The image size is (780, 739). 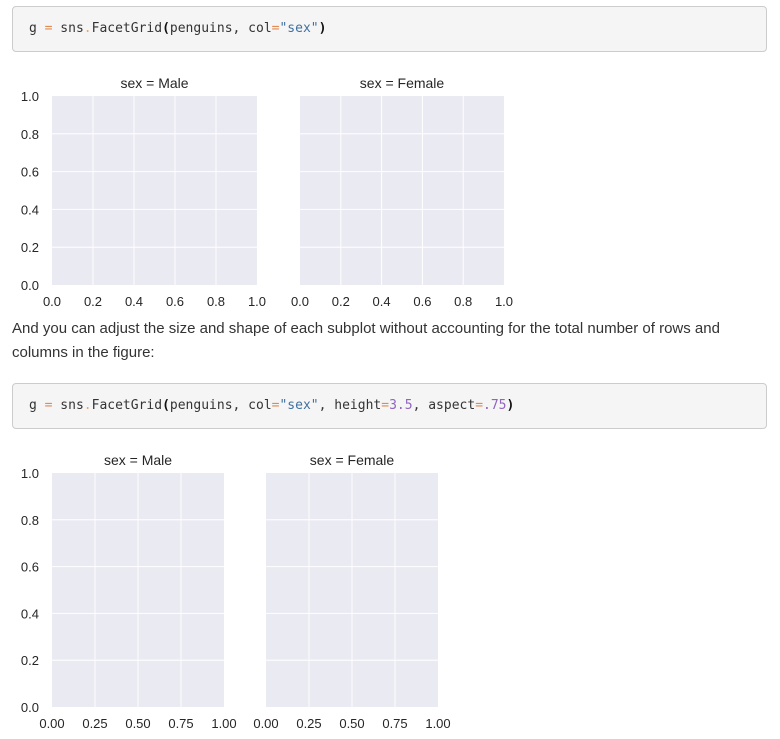 What do you see at coordinates (350, 405) in the screenshot?
I see `code-token: , height` at bounding box center [350, 405].